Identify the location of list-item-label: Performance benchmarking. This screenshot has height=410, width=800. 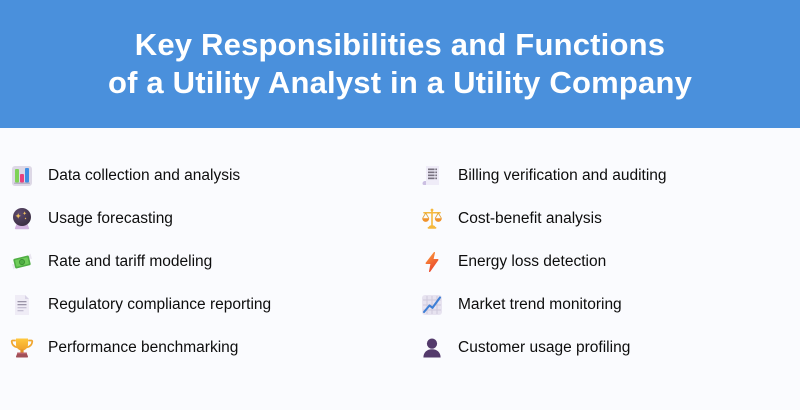
(143, 347).